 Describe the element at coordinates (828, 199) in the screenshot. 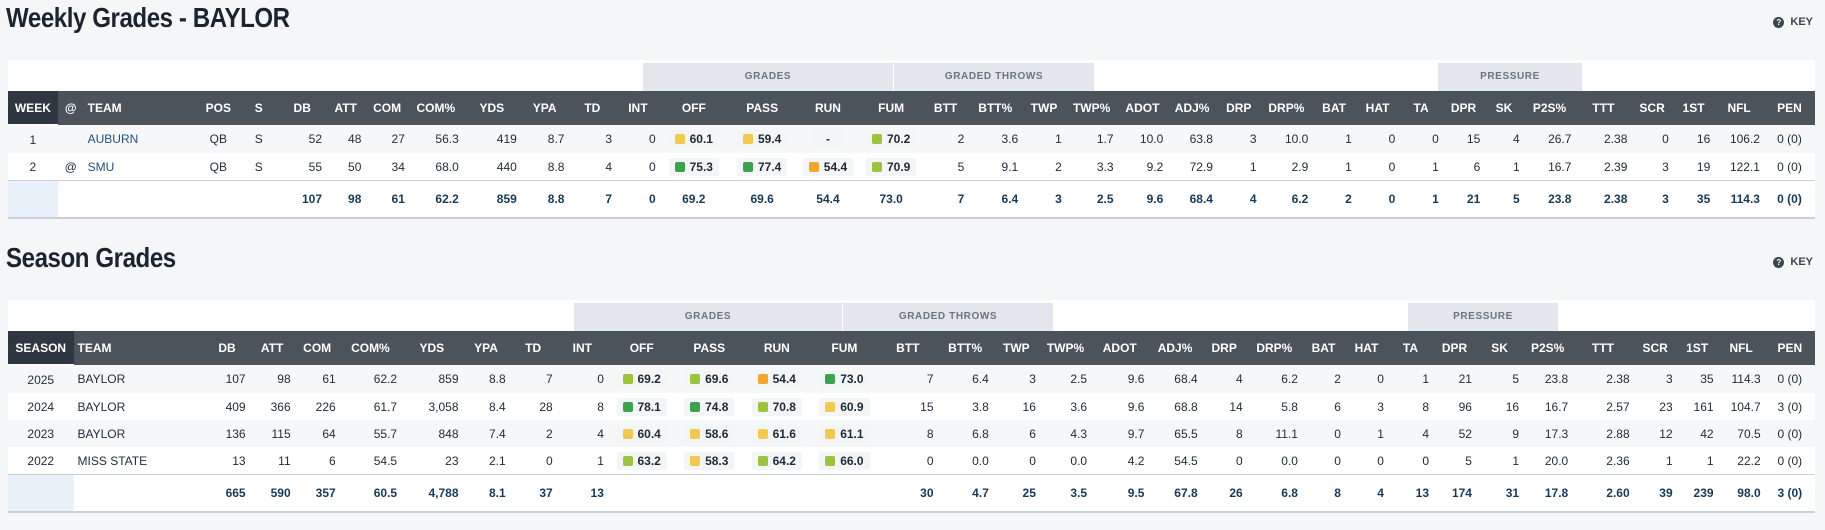

I see `total-run: 54.4` at that location.